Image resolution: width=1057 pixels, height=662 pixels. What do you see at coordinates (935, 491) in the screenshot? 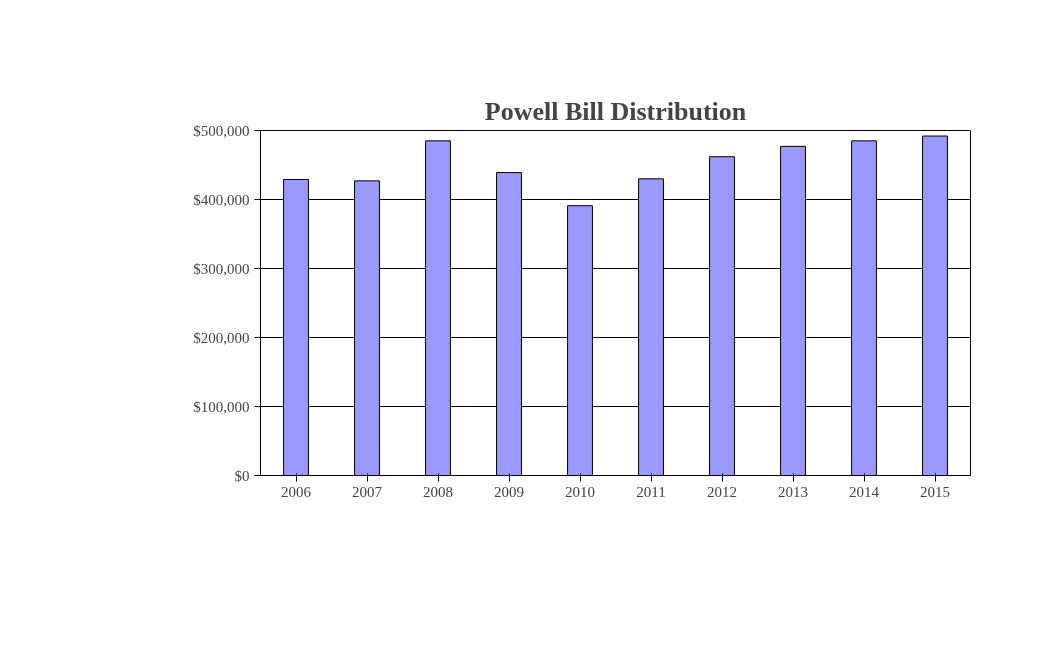
I see `x-tick-label: 2015` at bounding box center [935, 491].